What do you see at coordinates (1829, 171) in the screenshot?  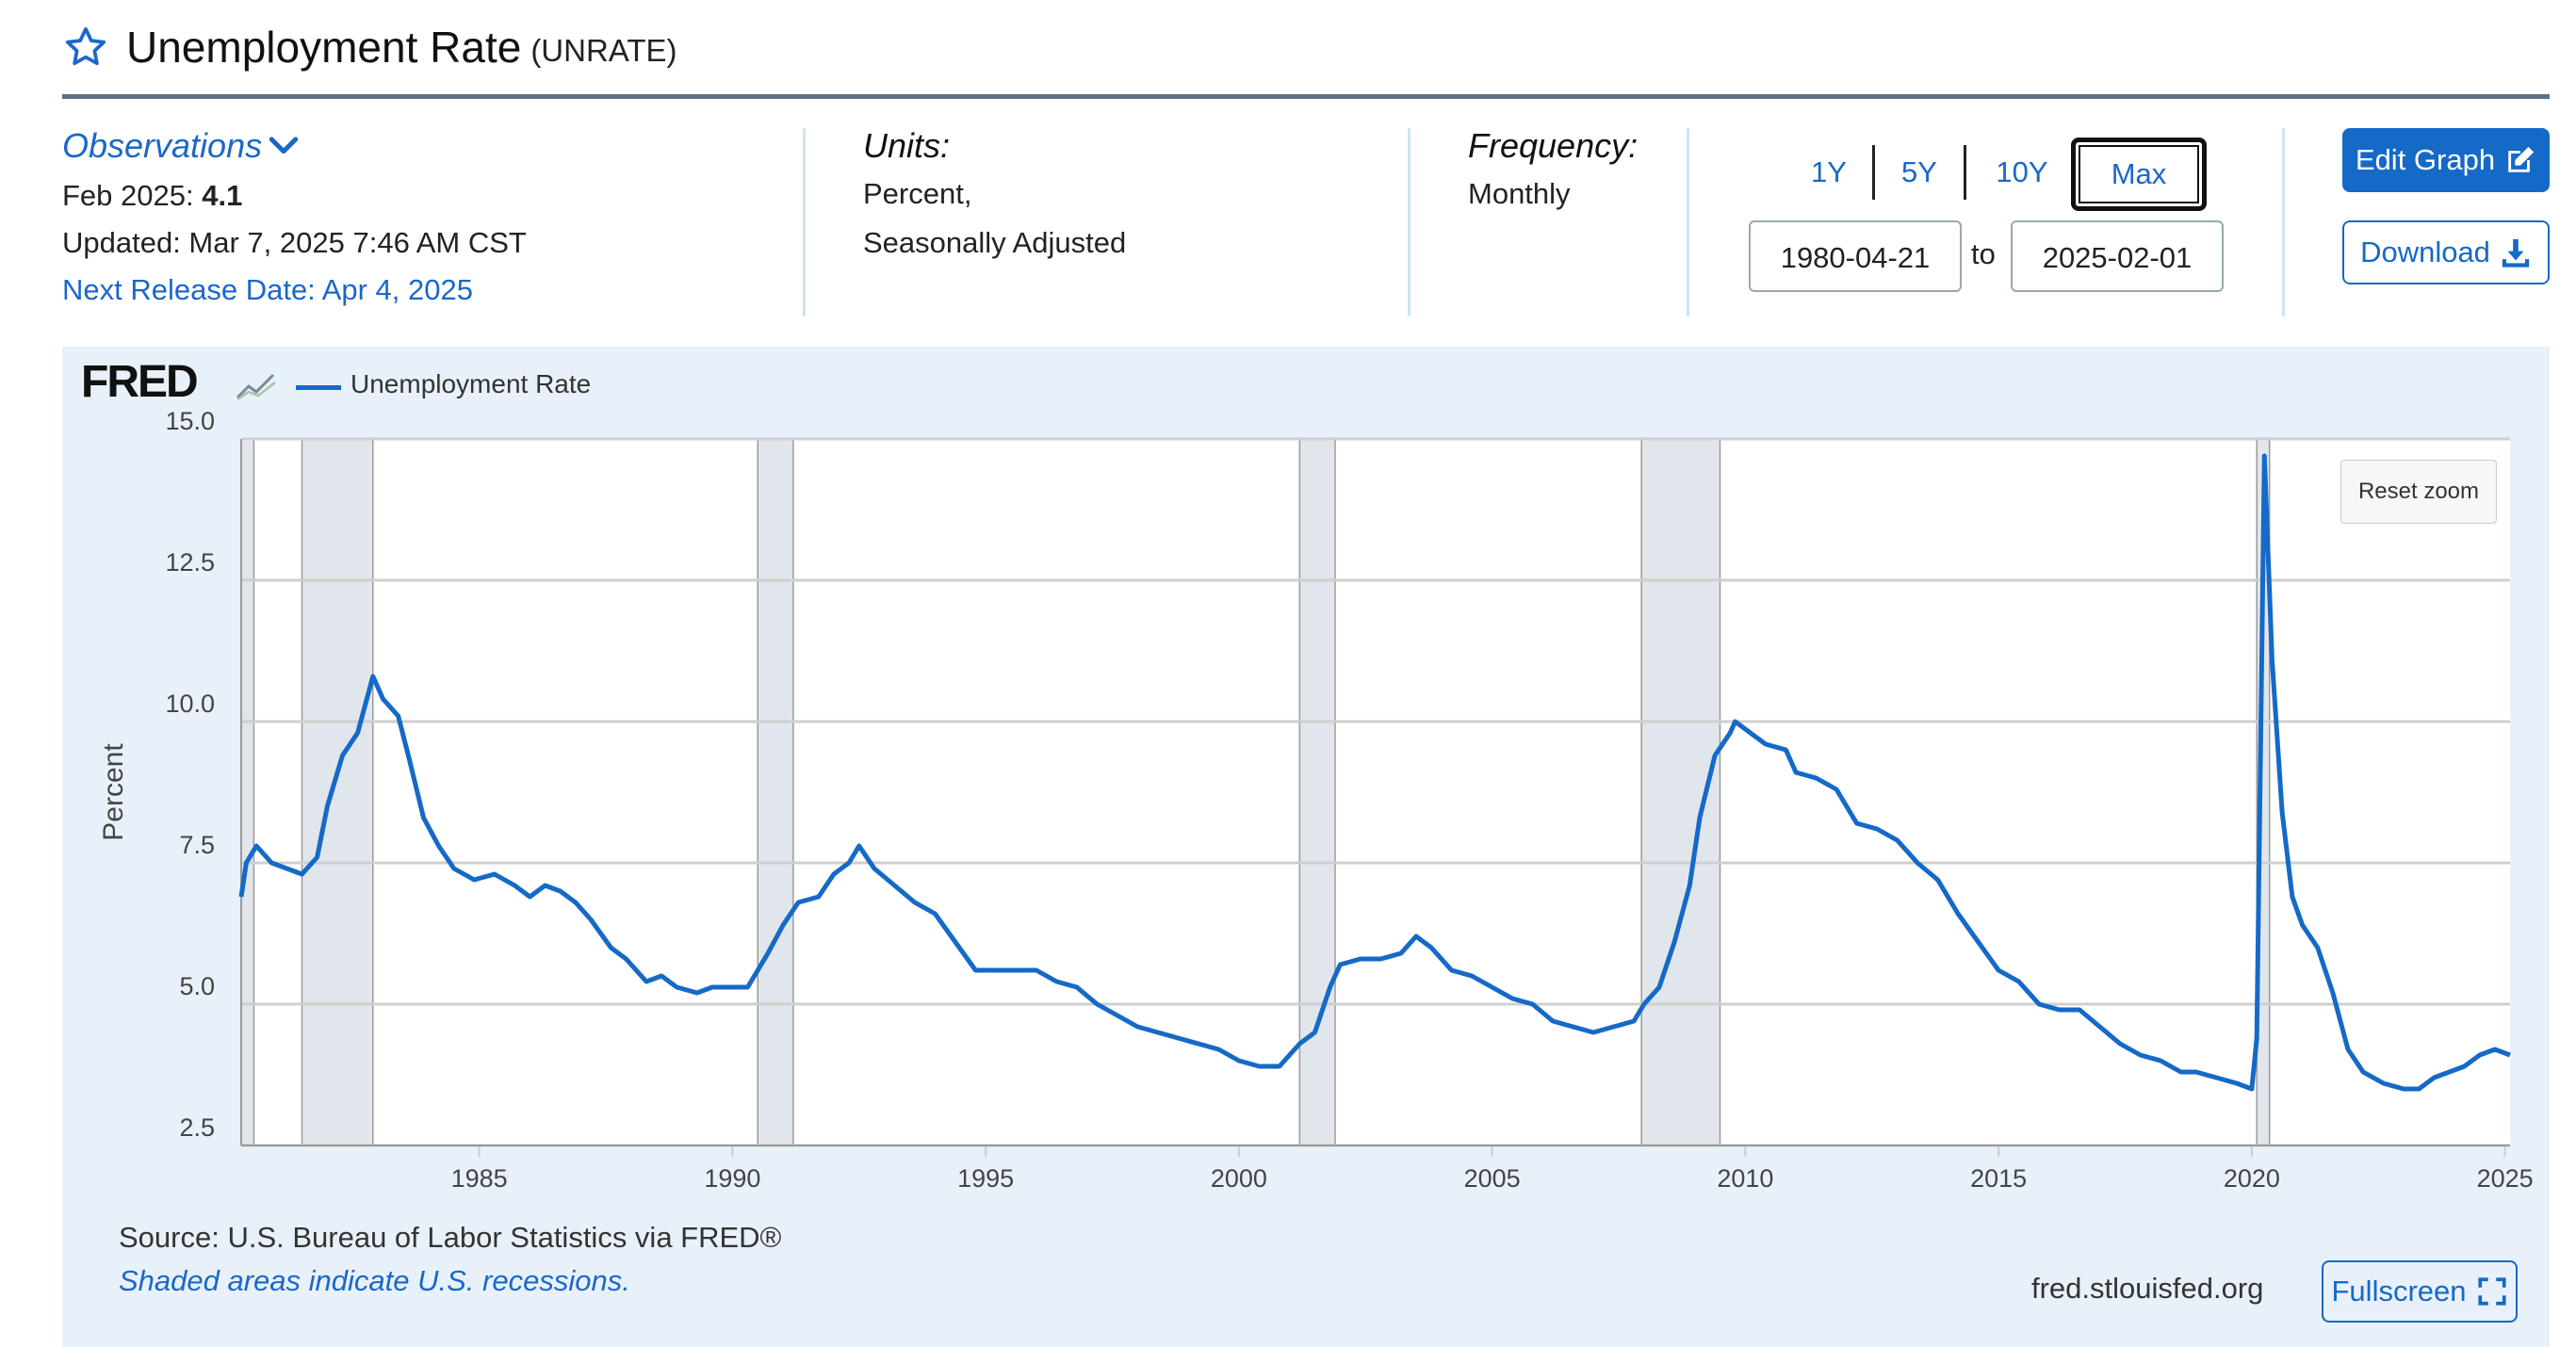 I see `range-1y-button: 1Y` at bounding box center [1829, 171].